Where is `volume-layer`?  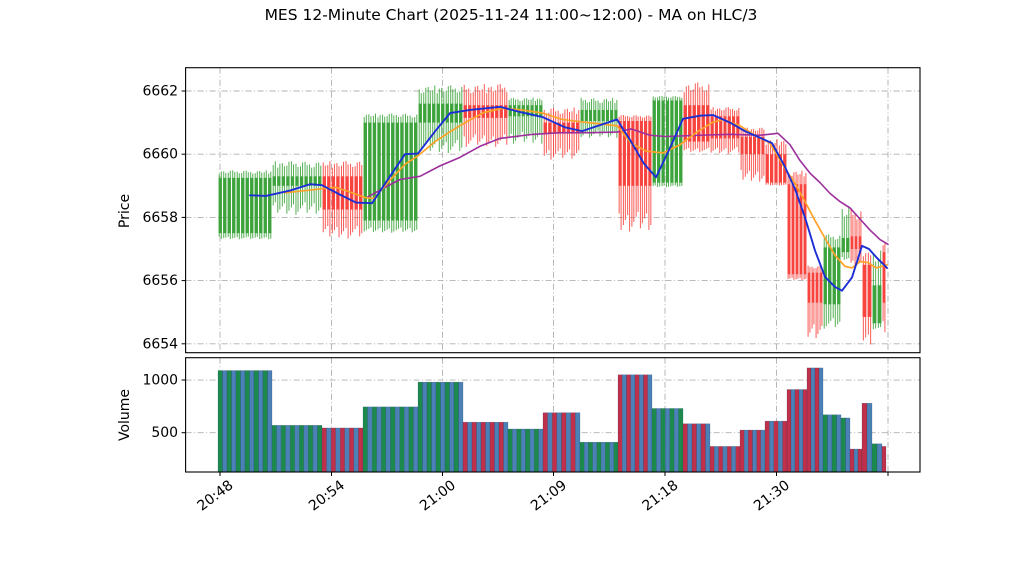
volume-layer is located at coordinates (552, 420).